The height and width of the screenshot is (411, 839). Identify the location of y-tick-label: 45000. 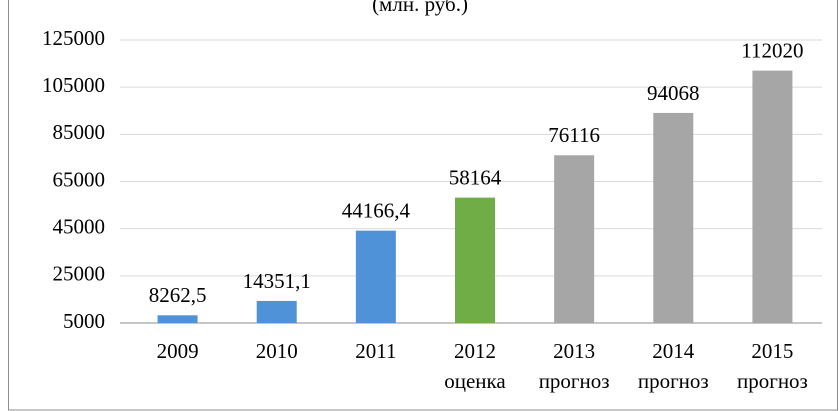
(79, 226).